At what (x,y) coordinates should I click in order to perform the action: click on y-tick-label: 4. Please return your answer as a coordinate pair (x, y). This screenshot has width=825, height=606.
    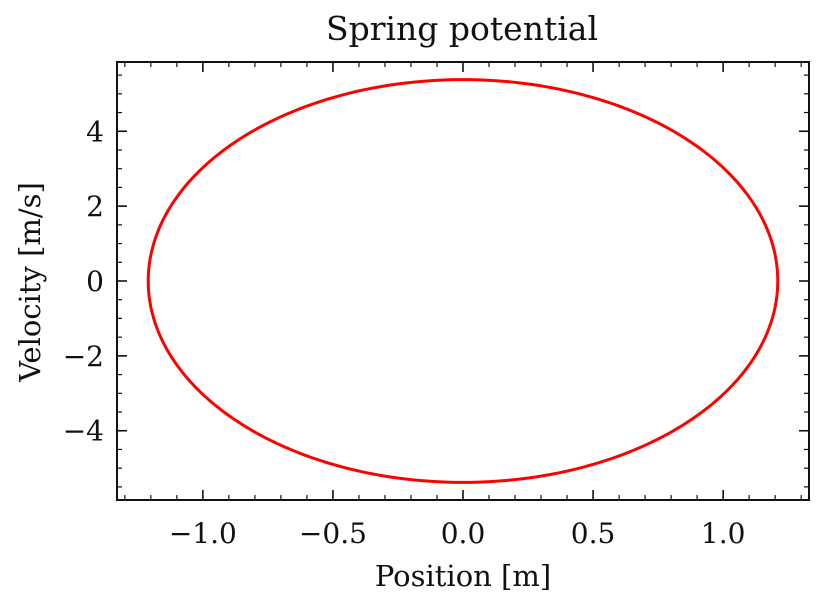
    Looking at the image, I should click on (95, 131).